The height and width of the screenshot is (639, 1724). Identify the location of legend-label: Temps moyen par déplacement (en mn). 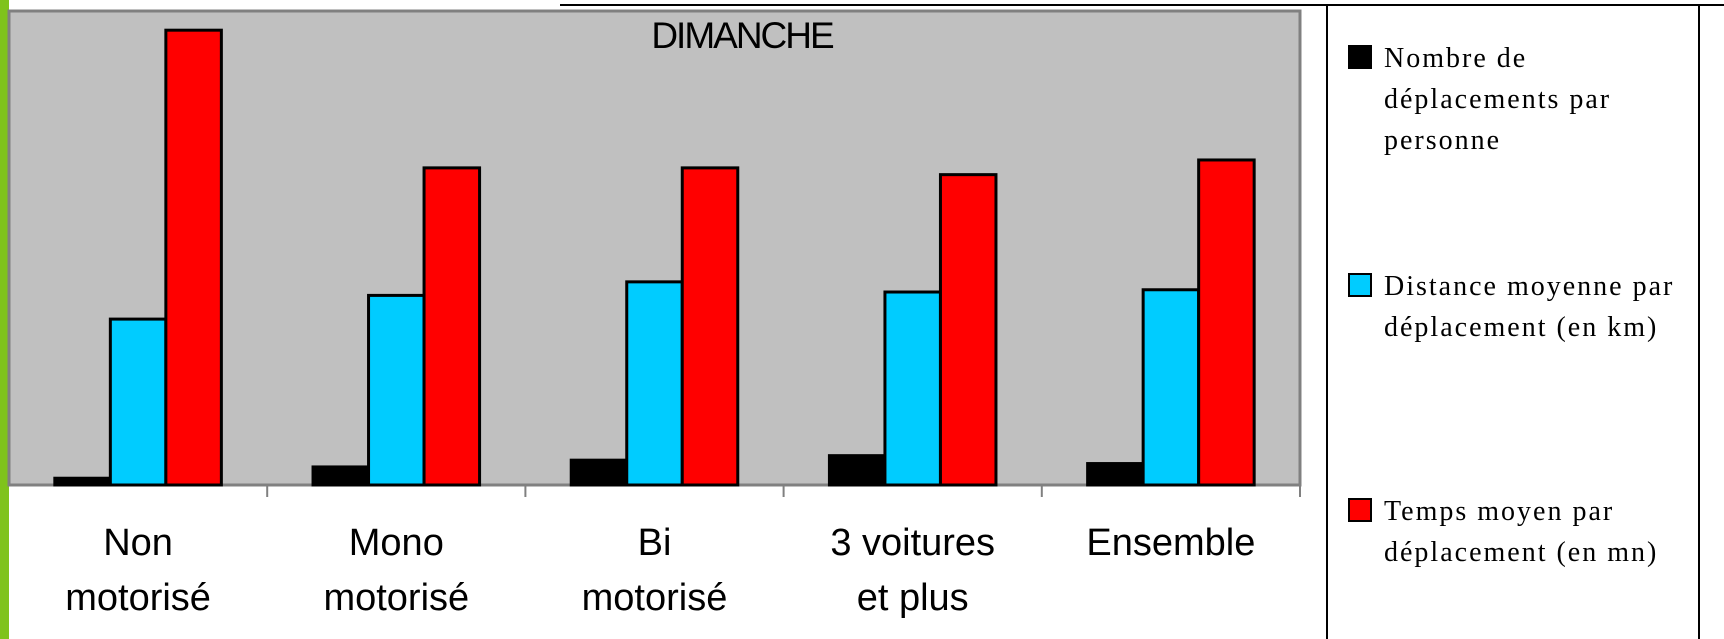
(1521, 532).